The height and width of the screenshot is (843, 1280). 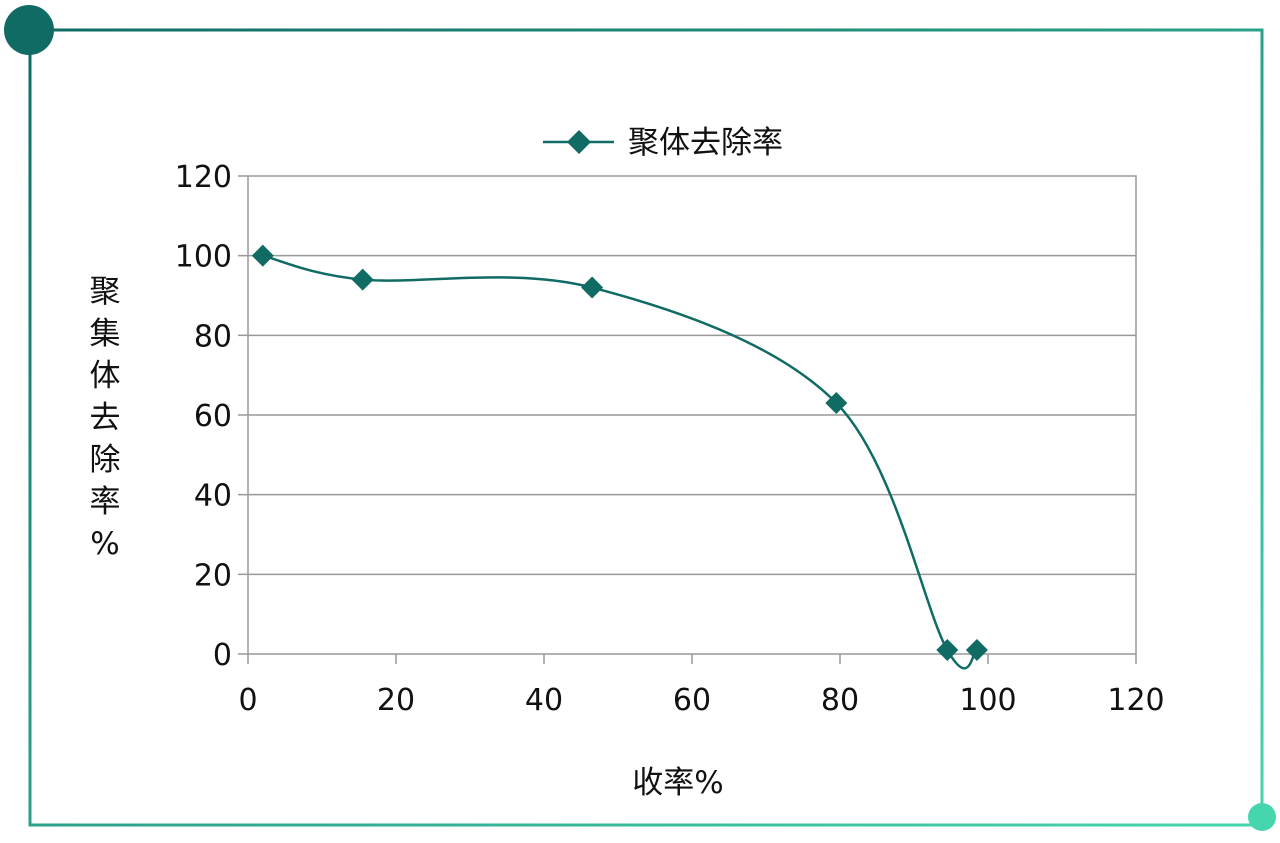 What do you see at coordinates (213, 496) in the screenshot?
I see `y-tick-label: 40` at bounding box center [213, 496].